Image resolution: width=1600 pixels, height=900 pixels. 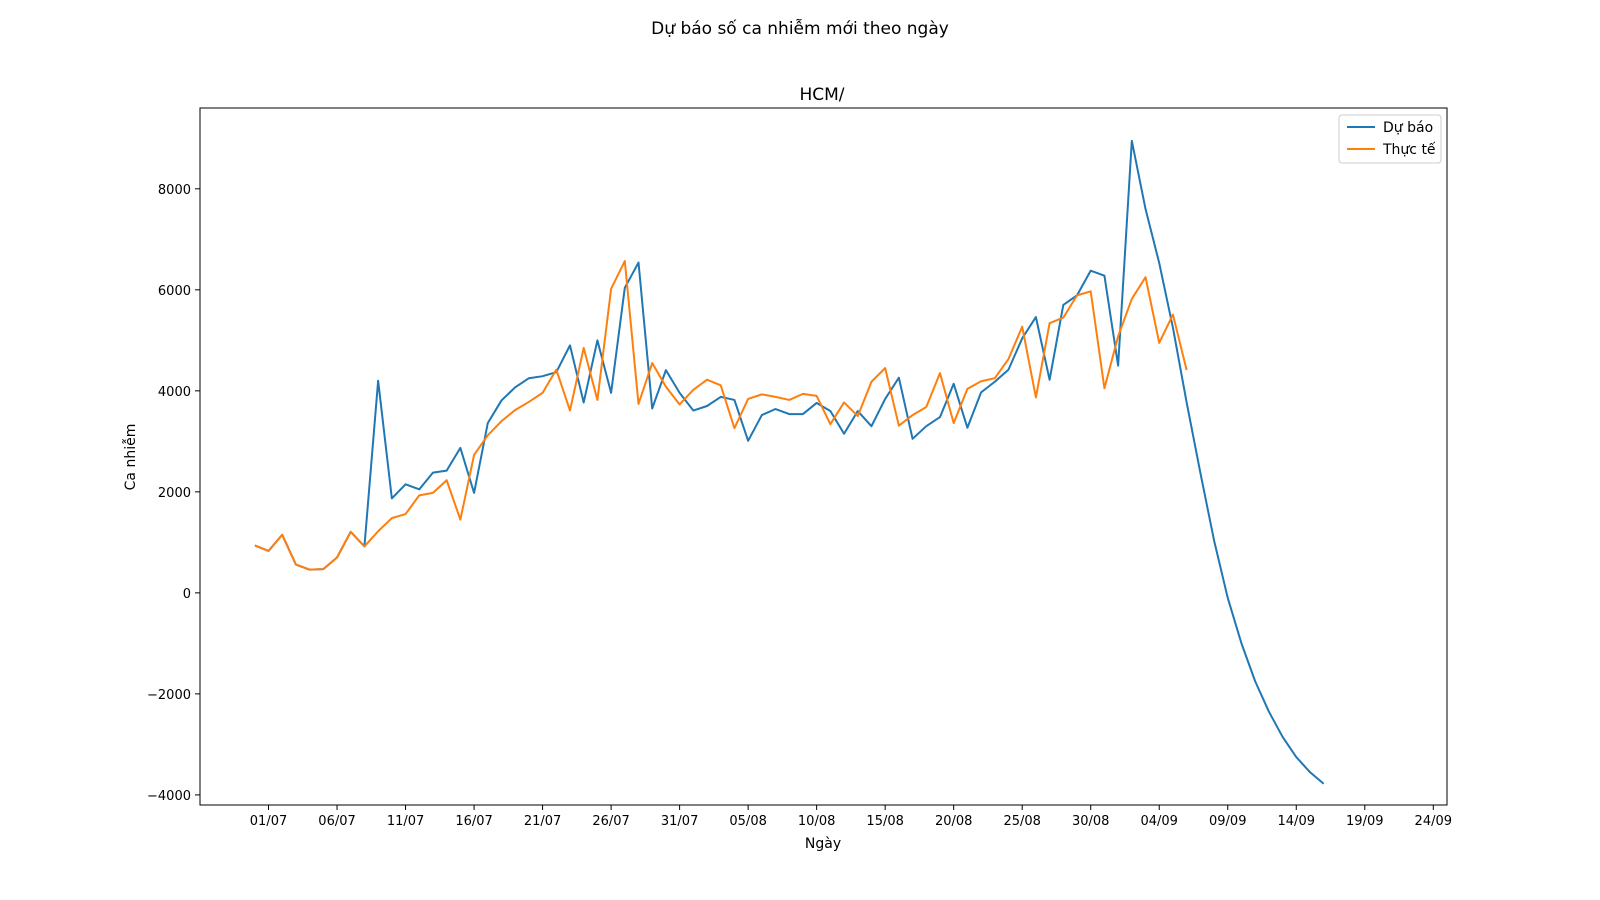 What do you see at coordinates (953, 821) in the screenshot?
I see `x-tick-label: 20/08` at bounding box center [953, 821].